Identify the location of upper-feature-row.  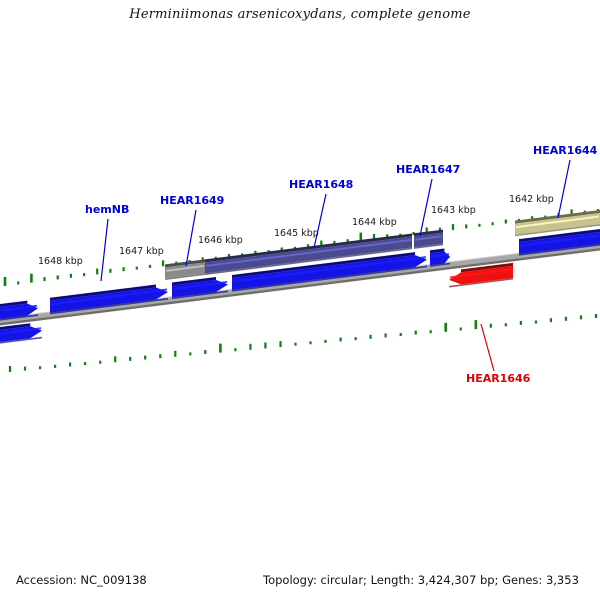
(382, 245).